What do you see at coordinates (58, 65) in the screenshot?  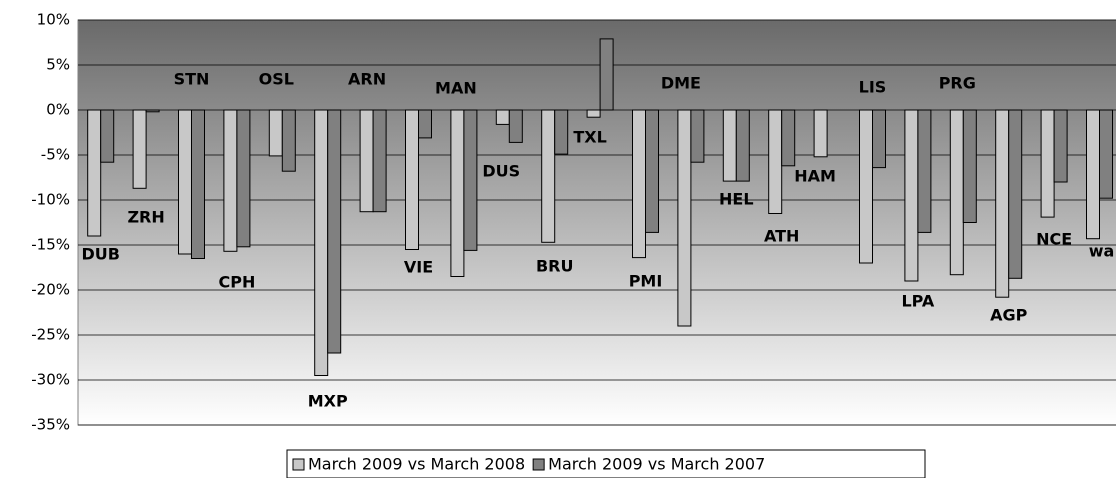 I see `y-tick-label: 5%` at bounding box center [58, 65].